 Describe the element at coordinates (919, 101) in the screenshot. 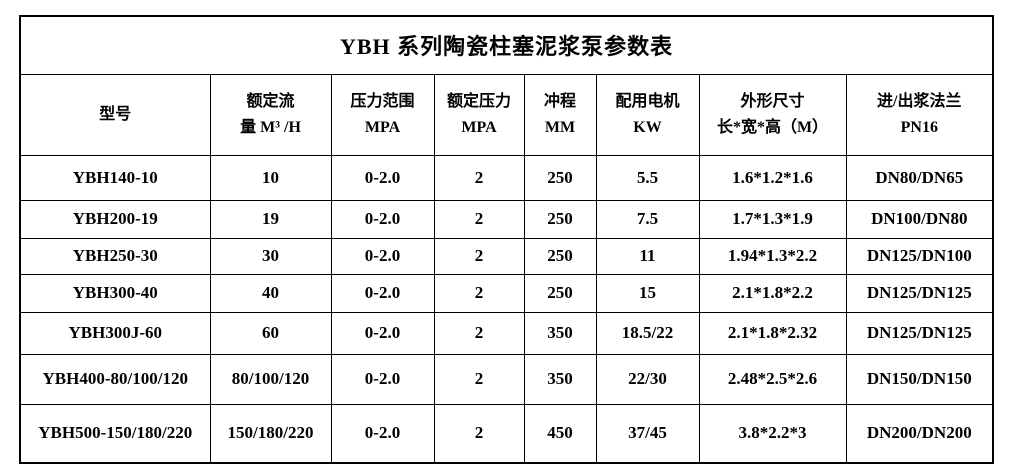

I see `col-header-line1: 进/出浆法兰` at that location.